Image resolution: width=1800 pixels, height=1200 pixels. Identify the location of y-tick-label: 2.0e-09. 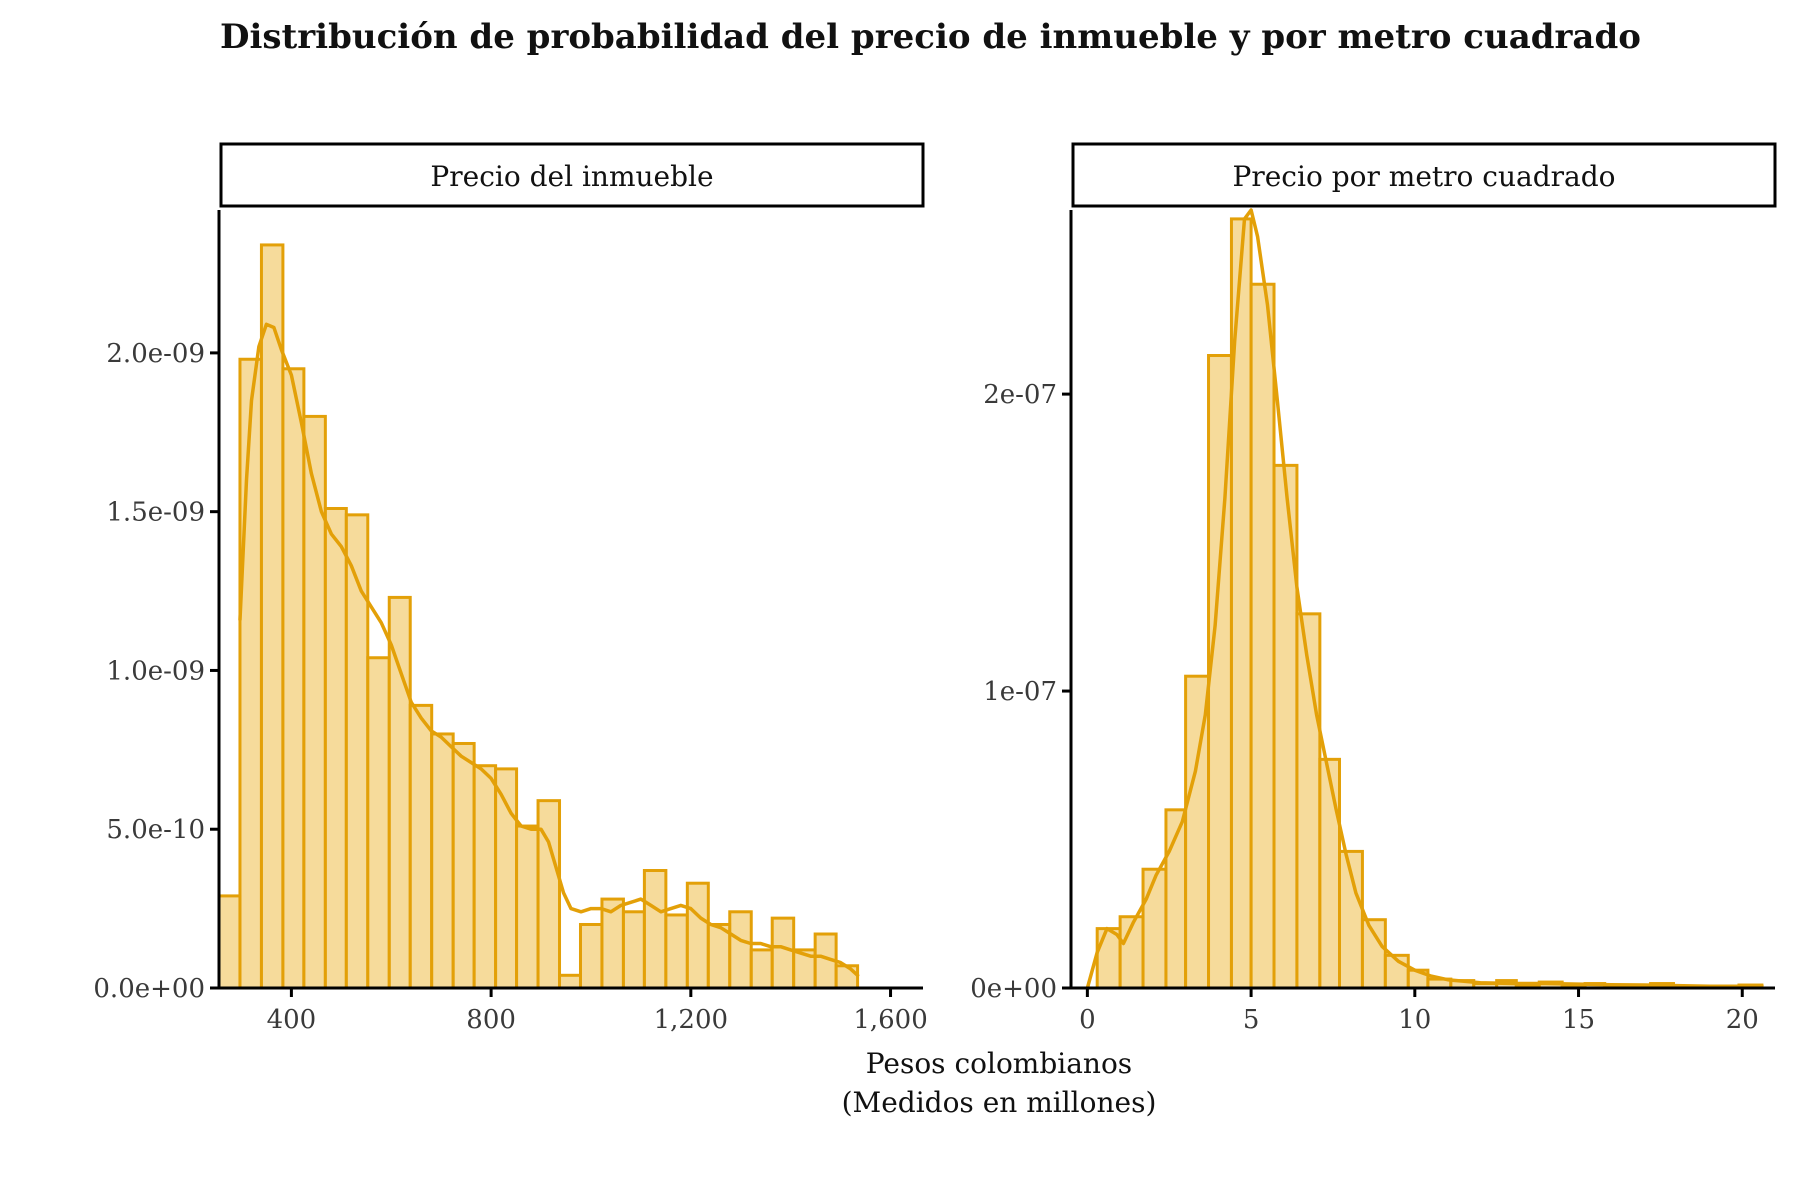
(155, 354).